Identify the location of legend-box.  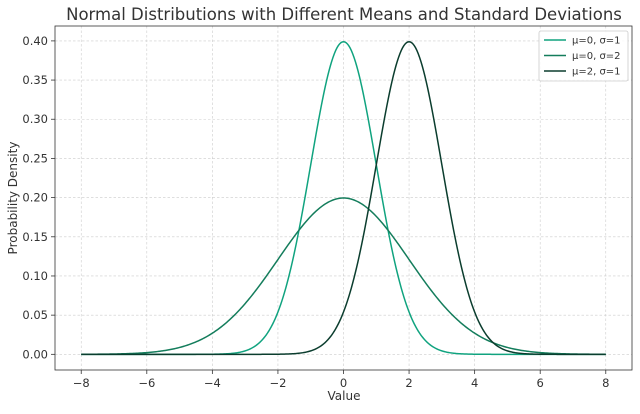
(583, 56).